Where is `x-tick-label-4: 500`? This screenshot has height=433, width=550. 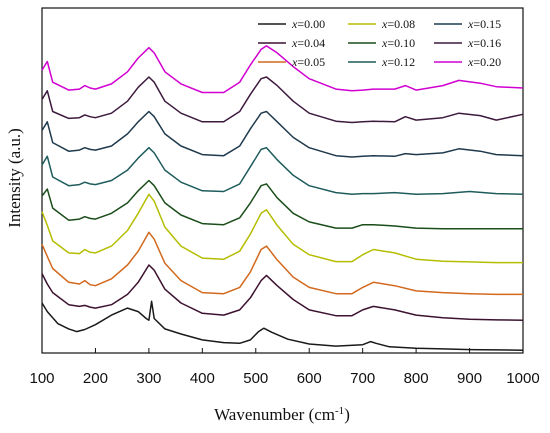 x-tick-label-4: 500 is located at coordinates (255, 378).